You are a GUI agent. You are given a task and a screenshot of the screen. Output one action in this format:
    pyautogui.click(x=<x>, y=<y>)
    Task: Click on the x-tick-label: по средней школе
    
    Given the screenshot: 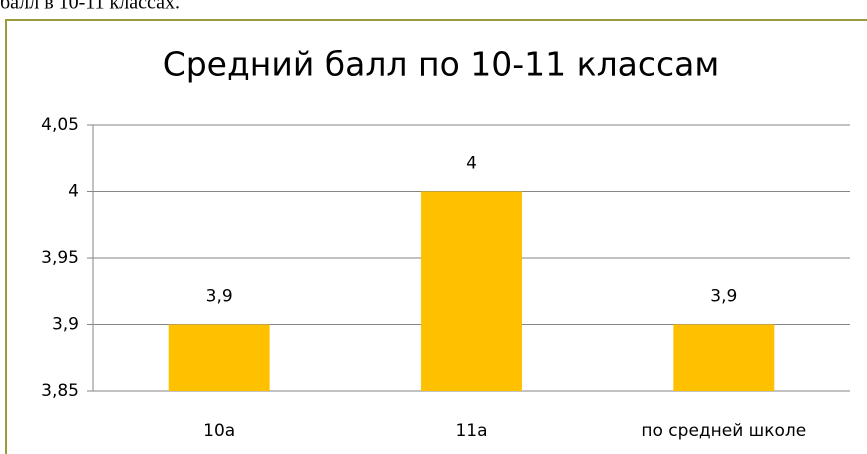 What is the action you would take?
    pyautogui.click(x=723, y=431)
    